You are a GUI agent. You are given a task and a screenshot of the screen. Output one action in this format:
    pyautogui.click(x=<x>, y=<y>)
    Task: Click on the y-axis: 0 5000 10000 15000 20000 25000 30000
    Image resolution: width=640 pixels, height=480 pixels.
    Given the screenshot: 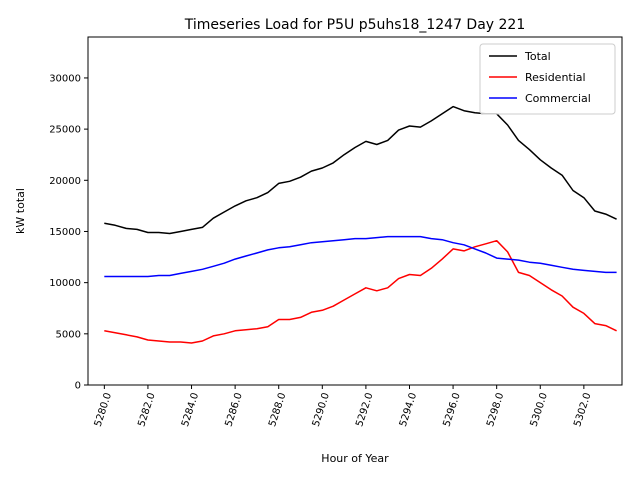 What is the action you would take?
    pyautogui.click(x=68, y=232)
    